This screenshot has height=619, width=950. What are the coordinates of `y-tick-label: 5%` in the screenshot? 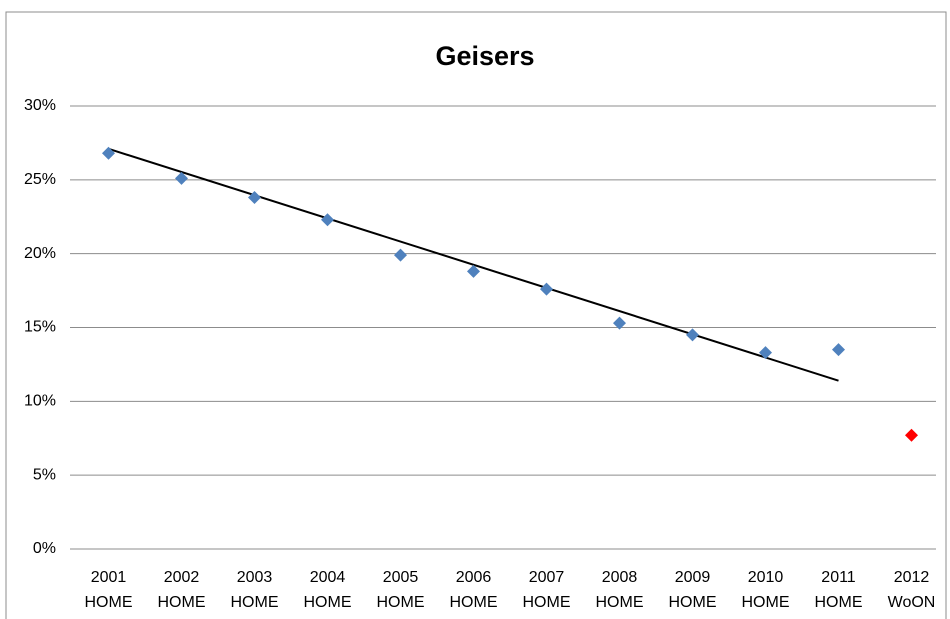 It's located at (44, 474).